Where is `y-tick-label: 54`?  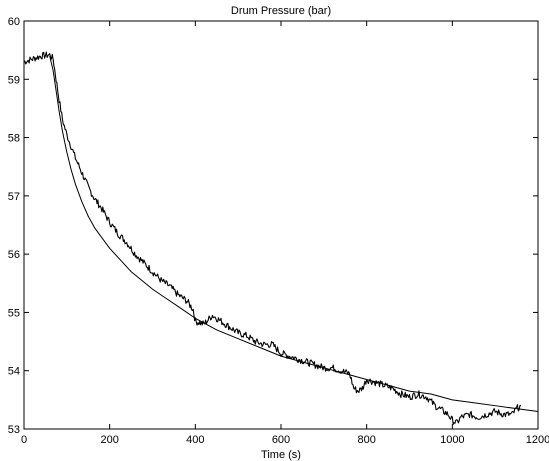 y-tick-label: 54 is located at coordinates (14, 372).